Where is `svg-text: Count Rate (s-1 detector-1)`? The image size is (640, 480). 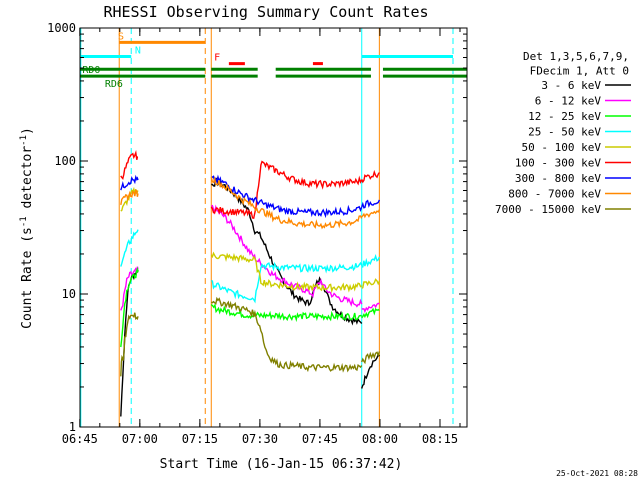
svg-text: Count Rate (s-1 detector-1) is located at coordinates (27, 228).